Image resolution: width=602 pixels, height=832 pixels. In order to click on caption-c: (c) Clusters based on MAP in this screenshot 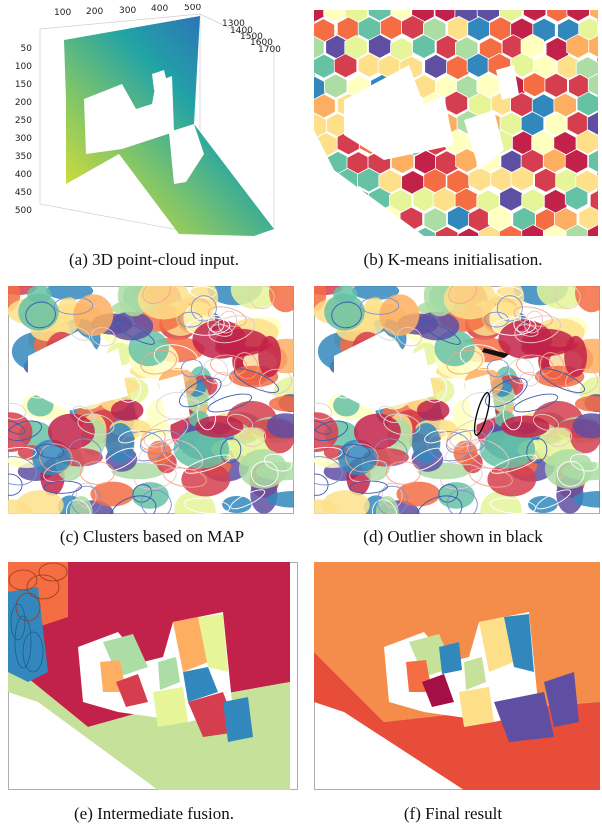, I will do `click(152, 536)`.